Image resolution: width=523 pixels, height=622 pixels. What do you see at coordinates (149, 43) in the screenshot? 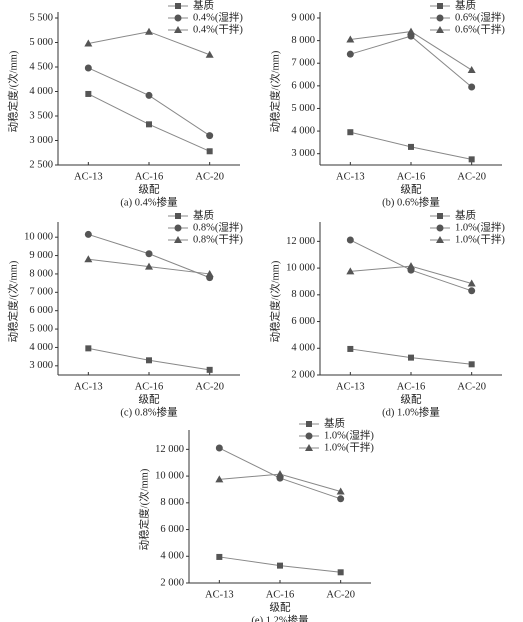
I see `series-line` at bounding box center [149, 43].